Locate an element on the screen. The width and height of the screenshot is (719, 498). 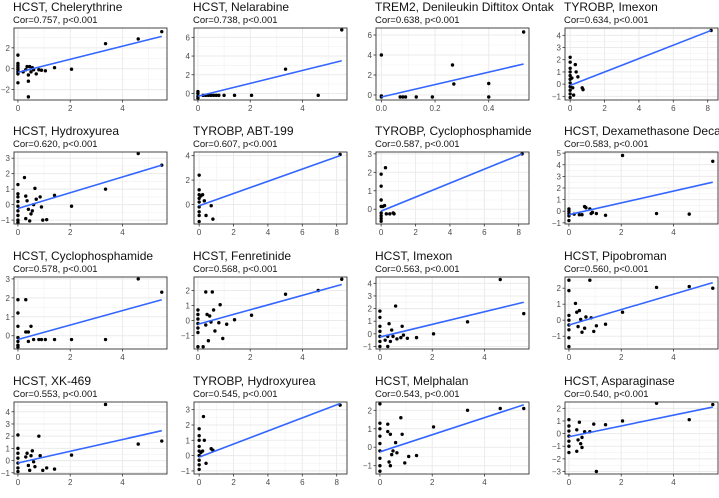
panel-title: HCST, Chelerythrine is located at coordinates (68, 7).